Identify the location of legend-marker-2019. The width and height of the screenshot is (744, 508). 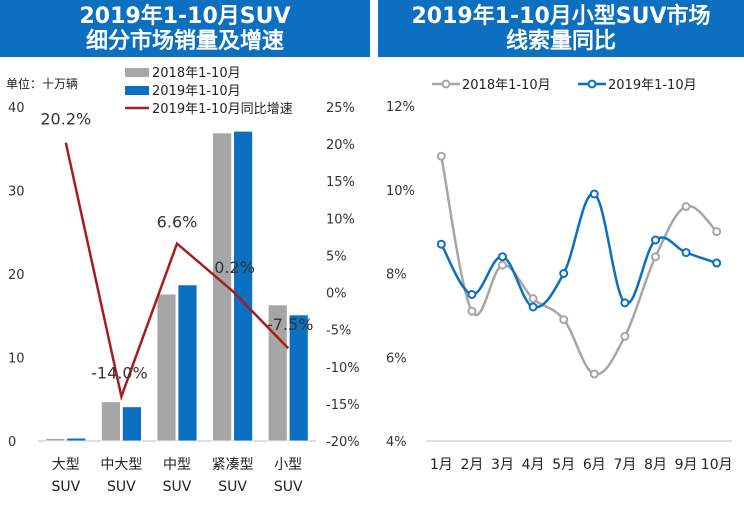
(592, 84).